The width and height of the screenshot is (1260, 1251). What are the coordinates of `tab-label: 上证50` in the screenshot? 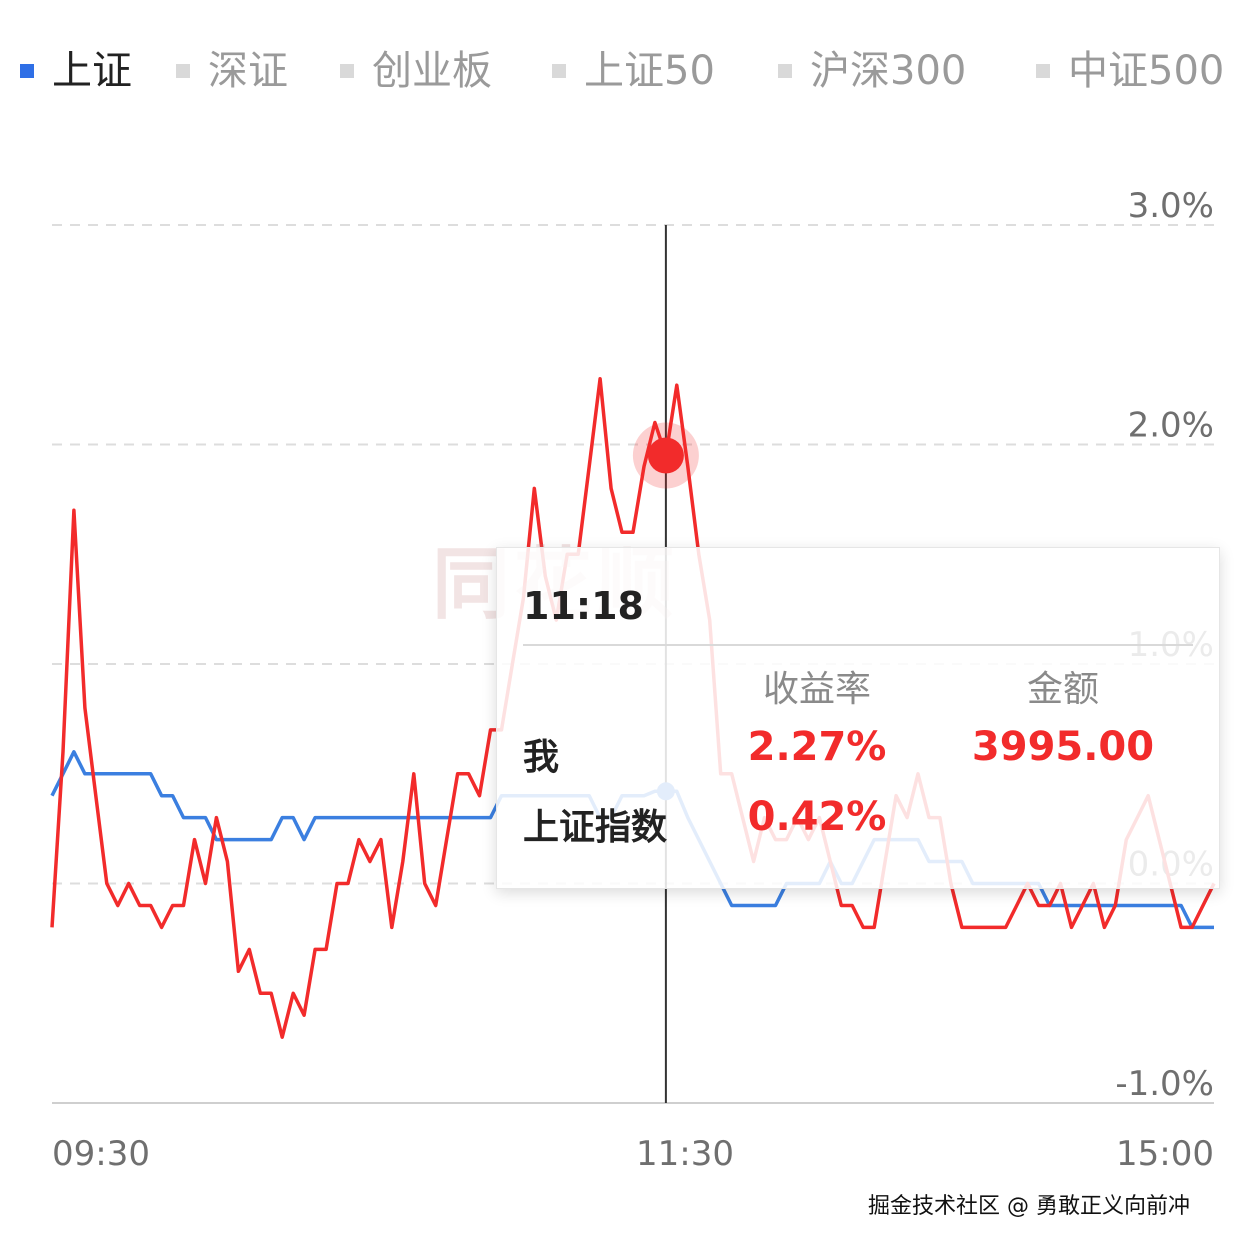 It's located at (649, 71).